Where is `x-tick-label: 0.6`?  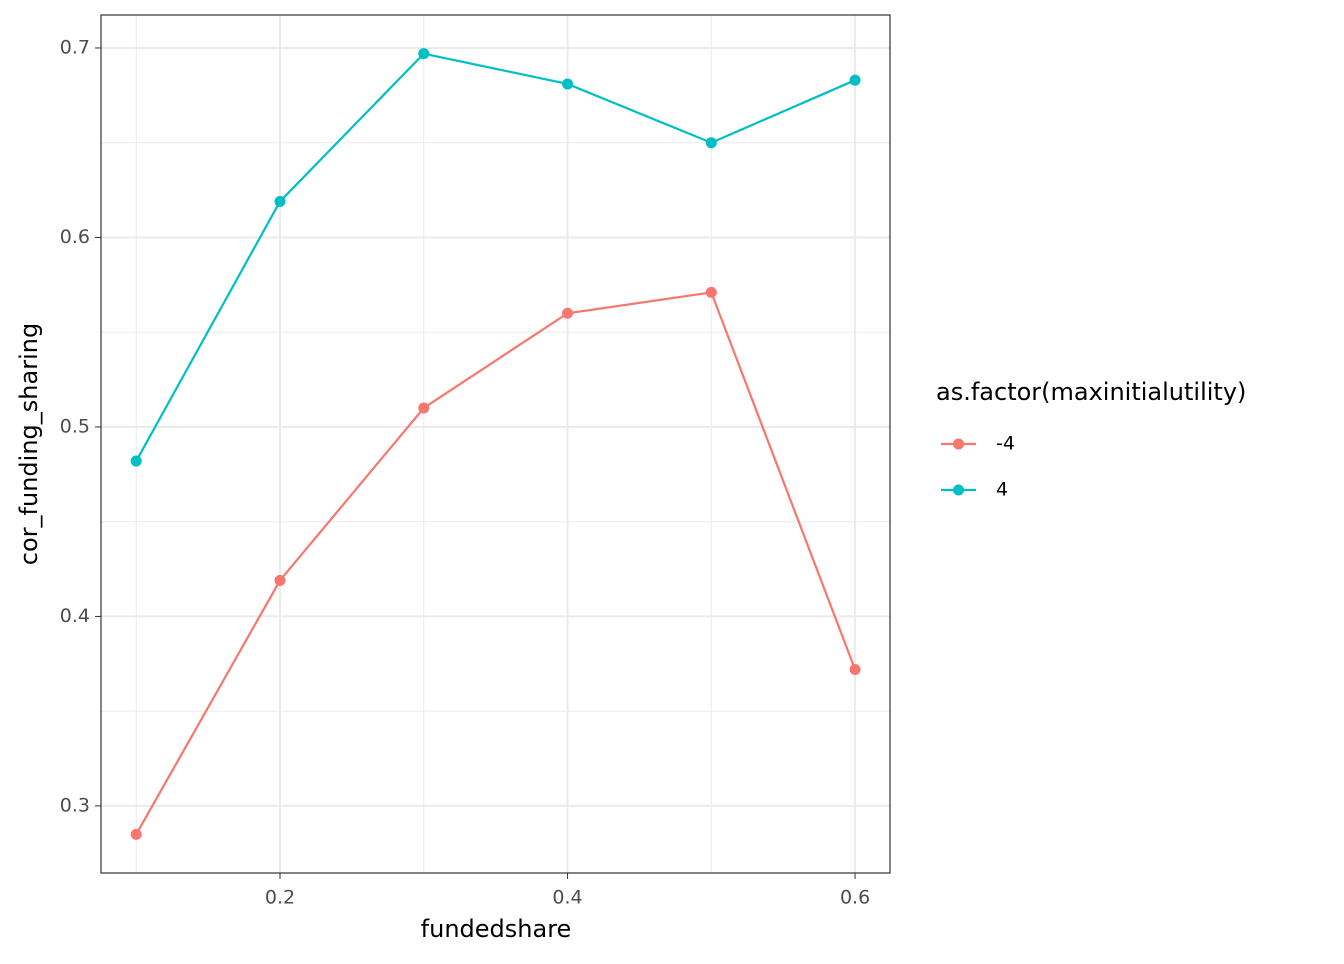 x-tick-label: 0.6 is located at coordinates (855, 898).